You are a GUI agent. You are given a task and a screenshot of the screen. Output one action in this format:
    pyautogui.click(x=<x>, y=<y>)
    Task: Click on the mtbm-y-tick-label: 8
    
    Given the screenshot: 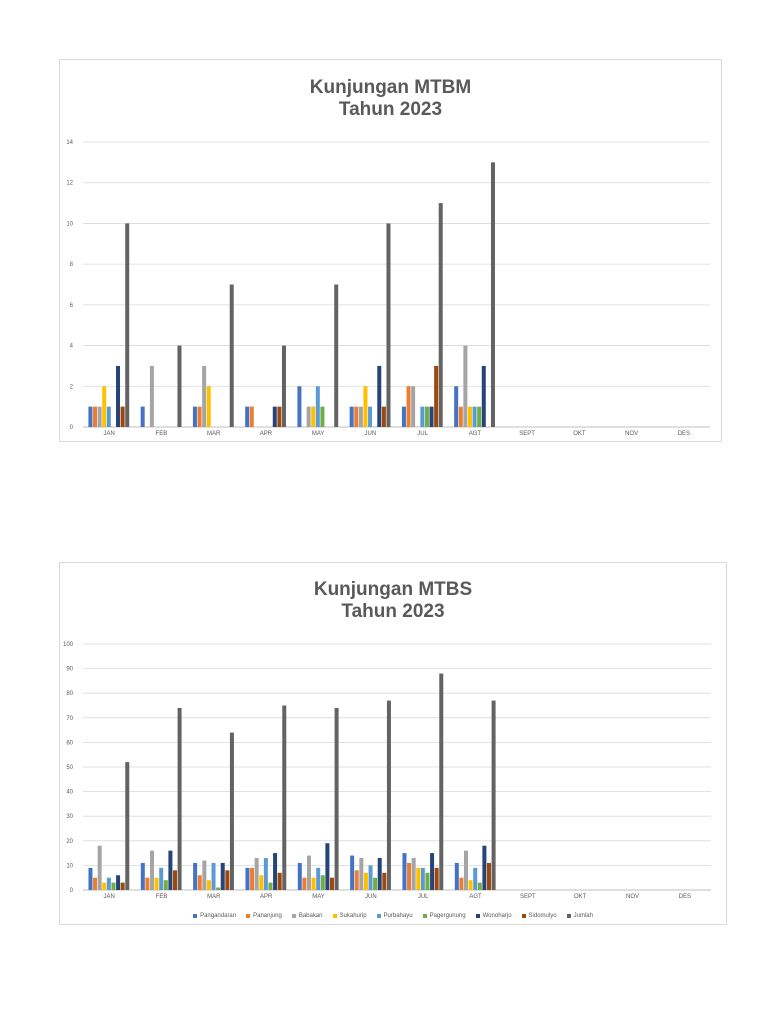 What is the action you would take?
    pyautogui.click(x=72, y=265)
    